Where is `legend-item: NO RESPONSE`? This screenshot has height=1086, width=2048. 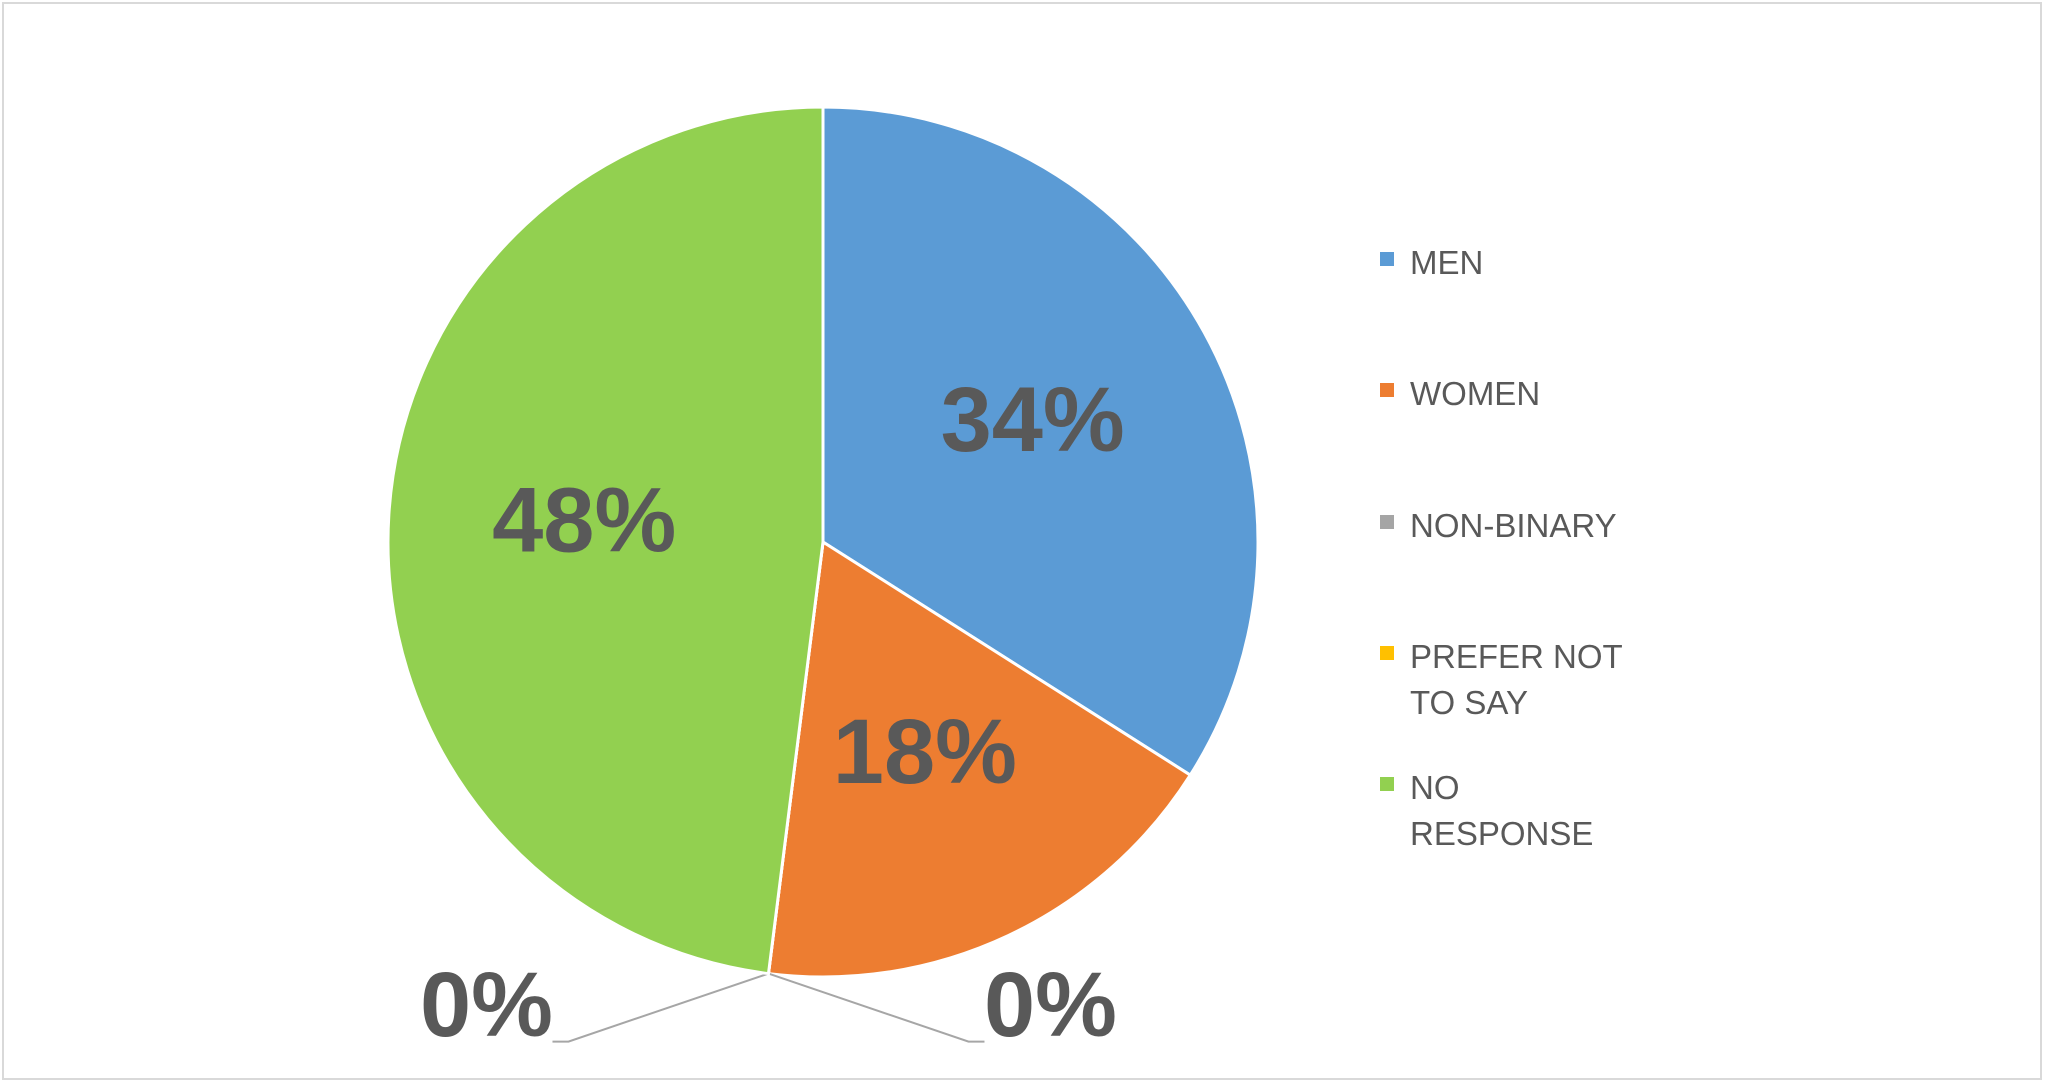 legend-item: NO RESPONSE is located at coordinates (1530, 811).